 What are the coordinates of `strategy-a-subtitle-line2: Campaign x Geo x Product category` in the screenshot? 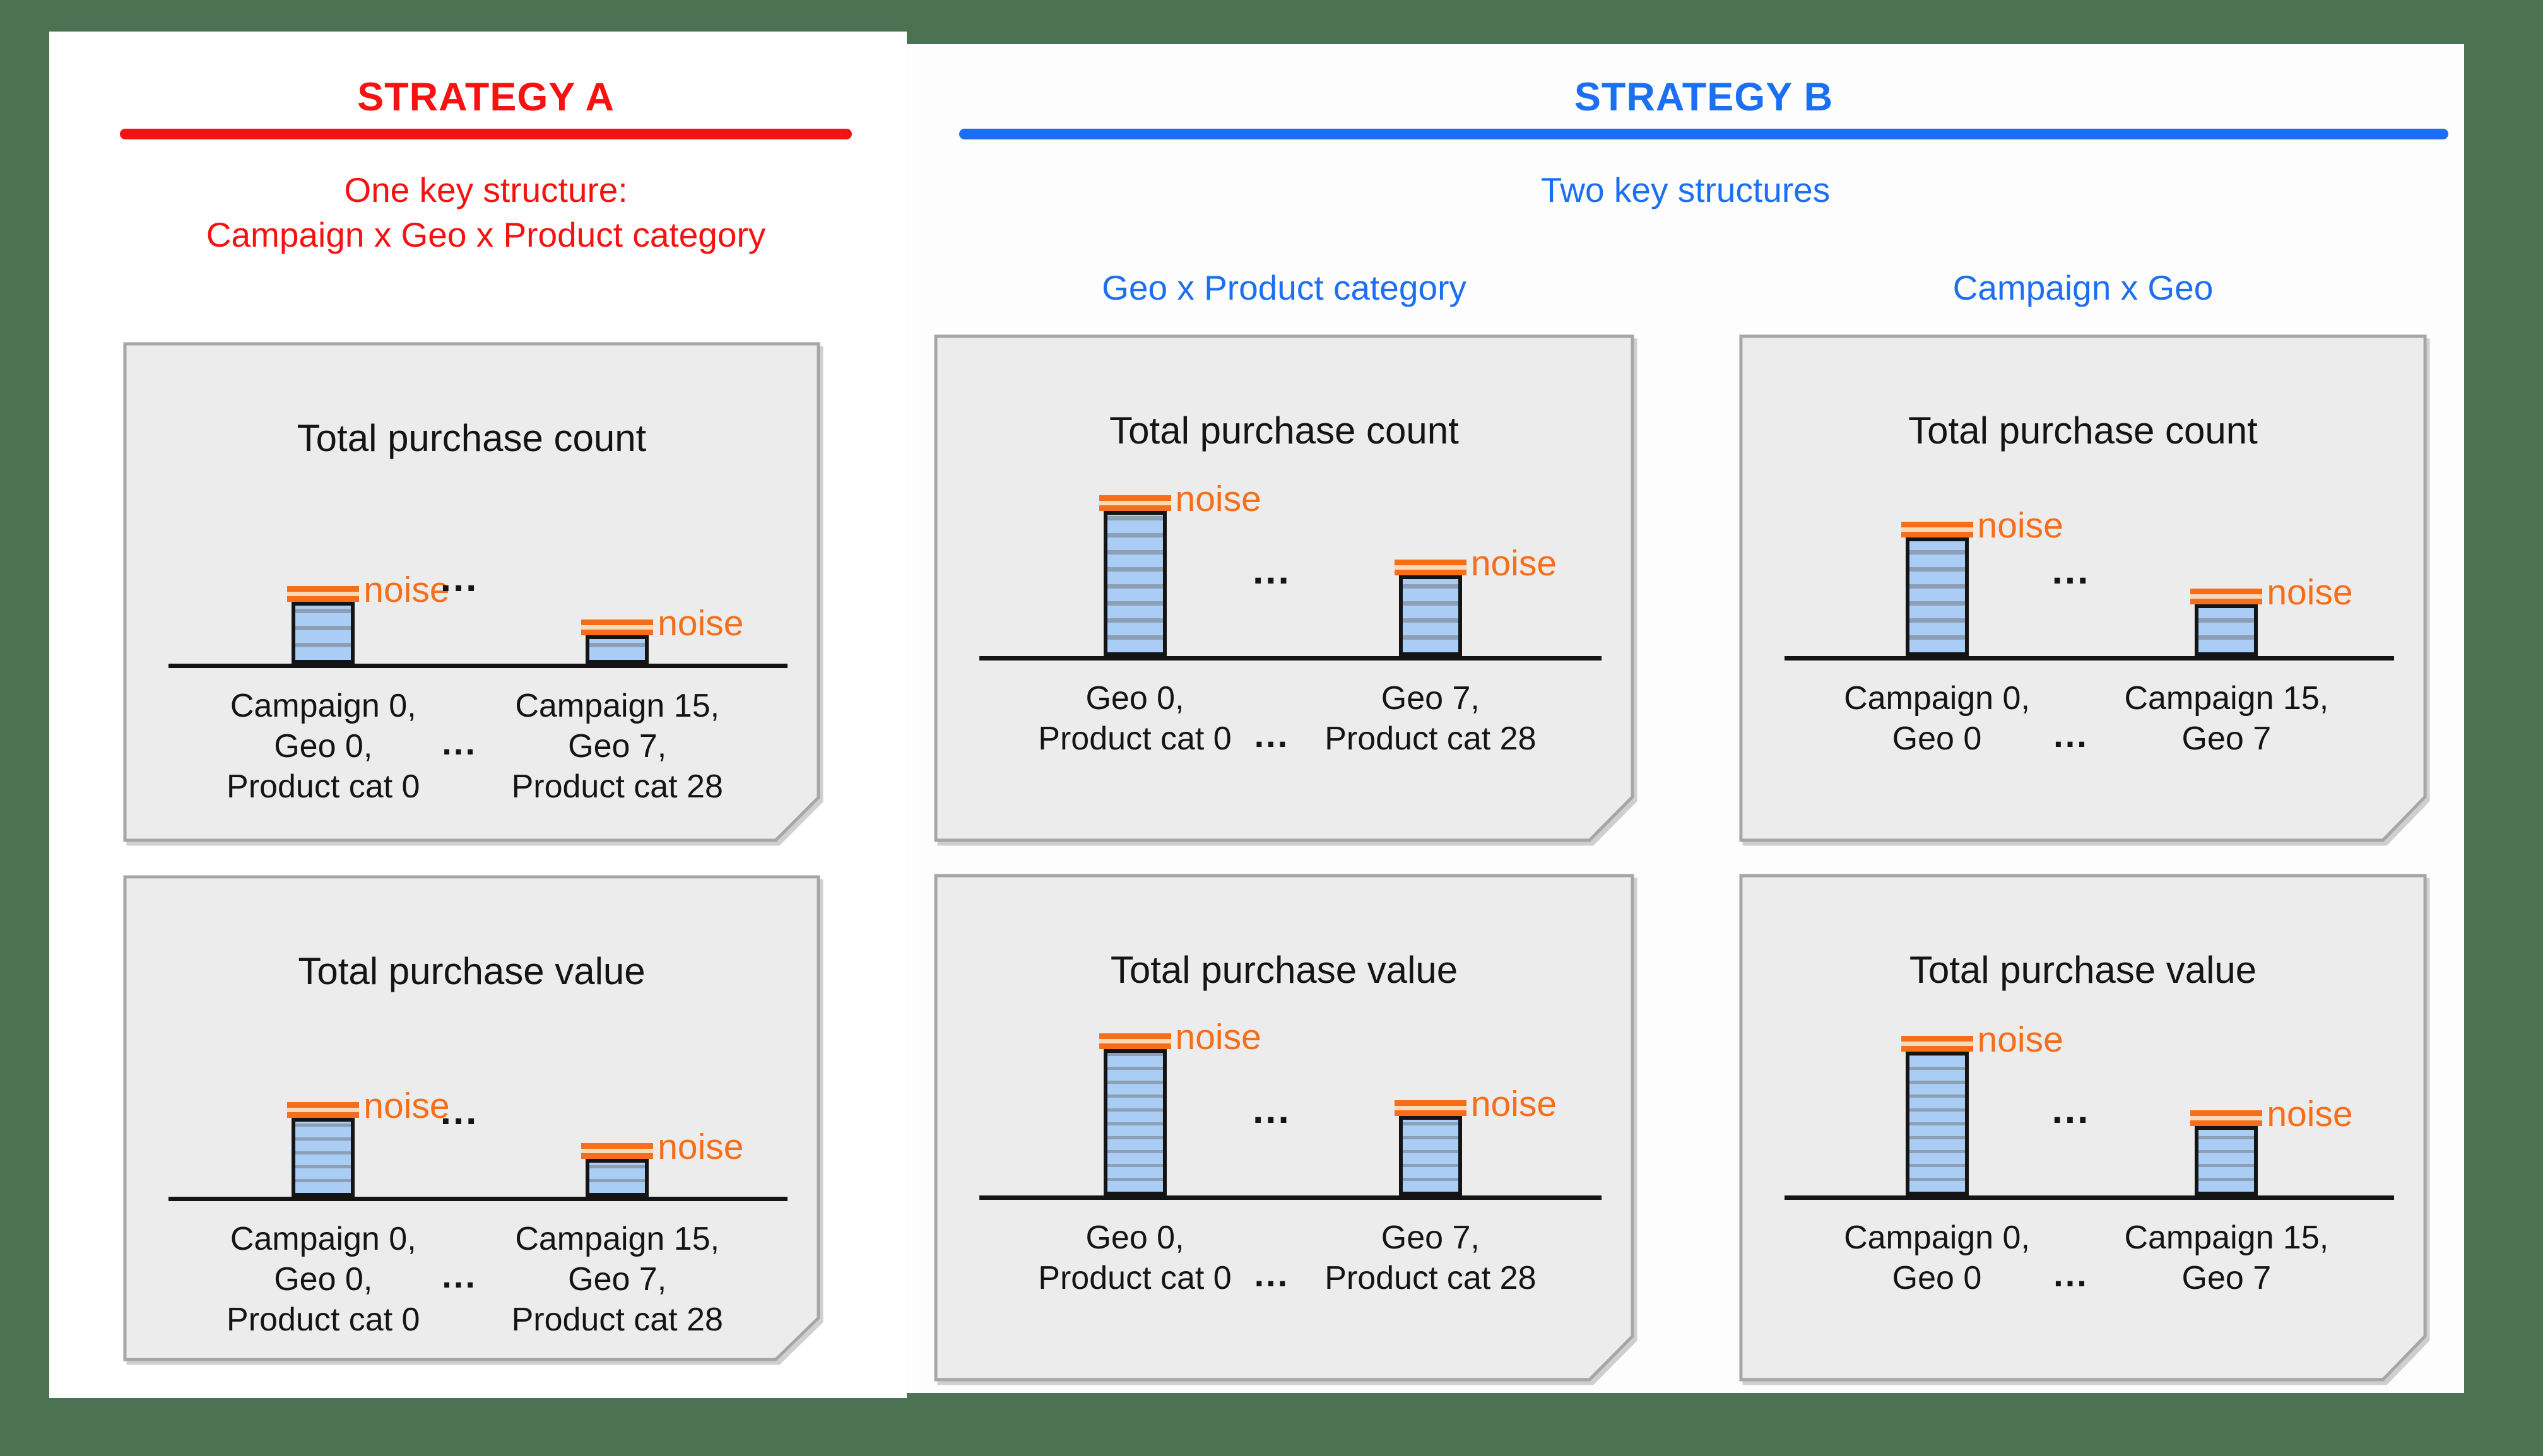 It's located at (486, 234).